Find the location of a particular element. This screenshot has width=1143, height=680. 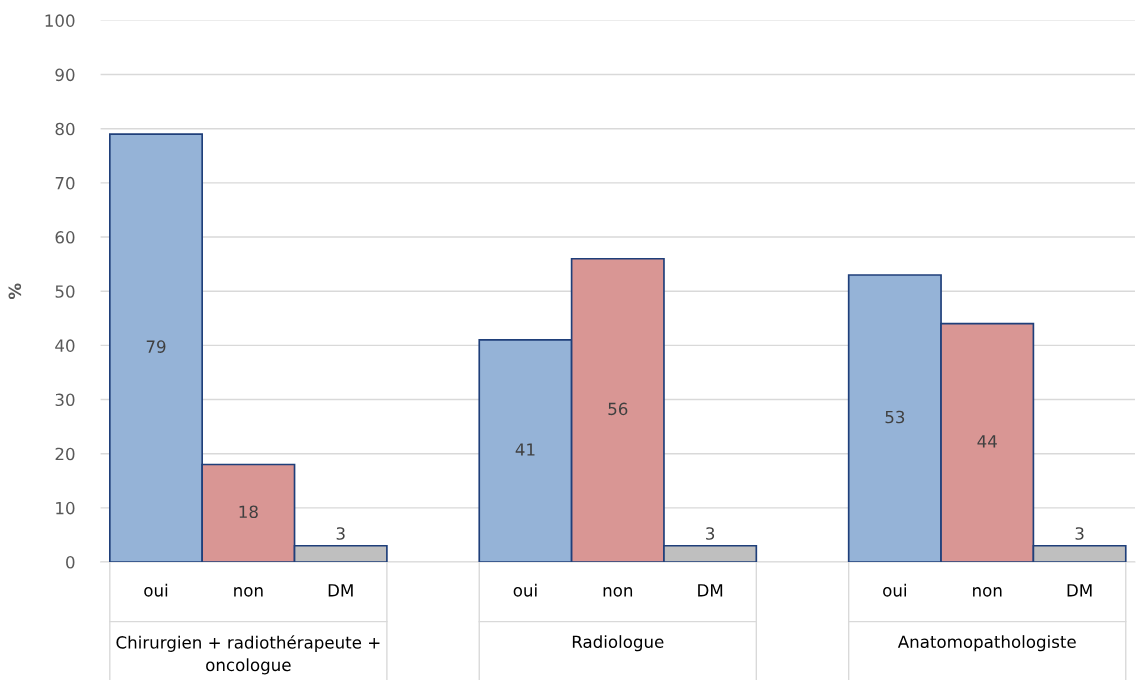

y-tick-label: 0 is located at coordinates (70, 562).